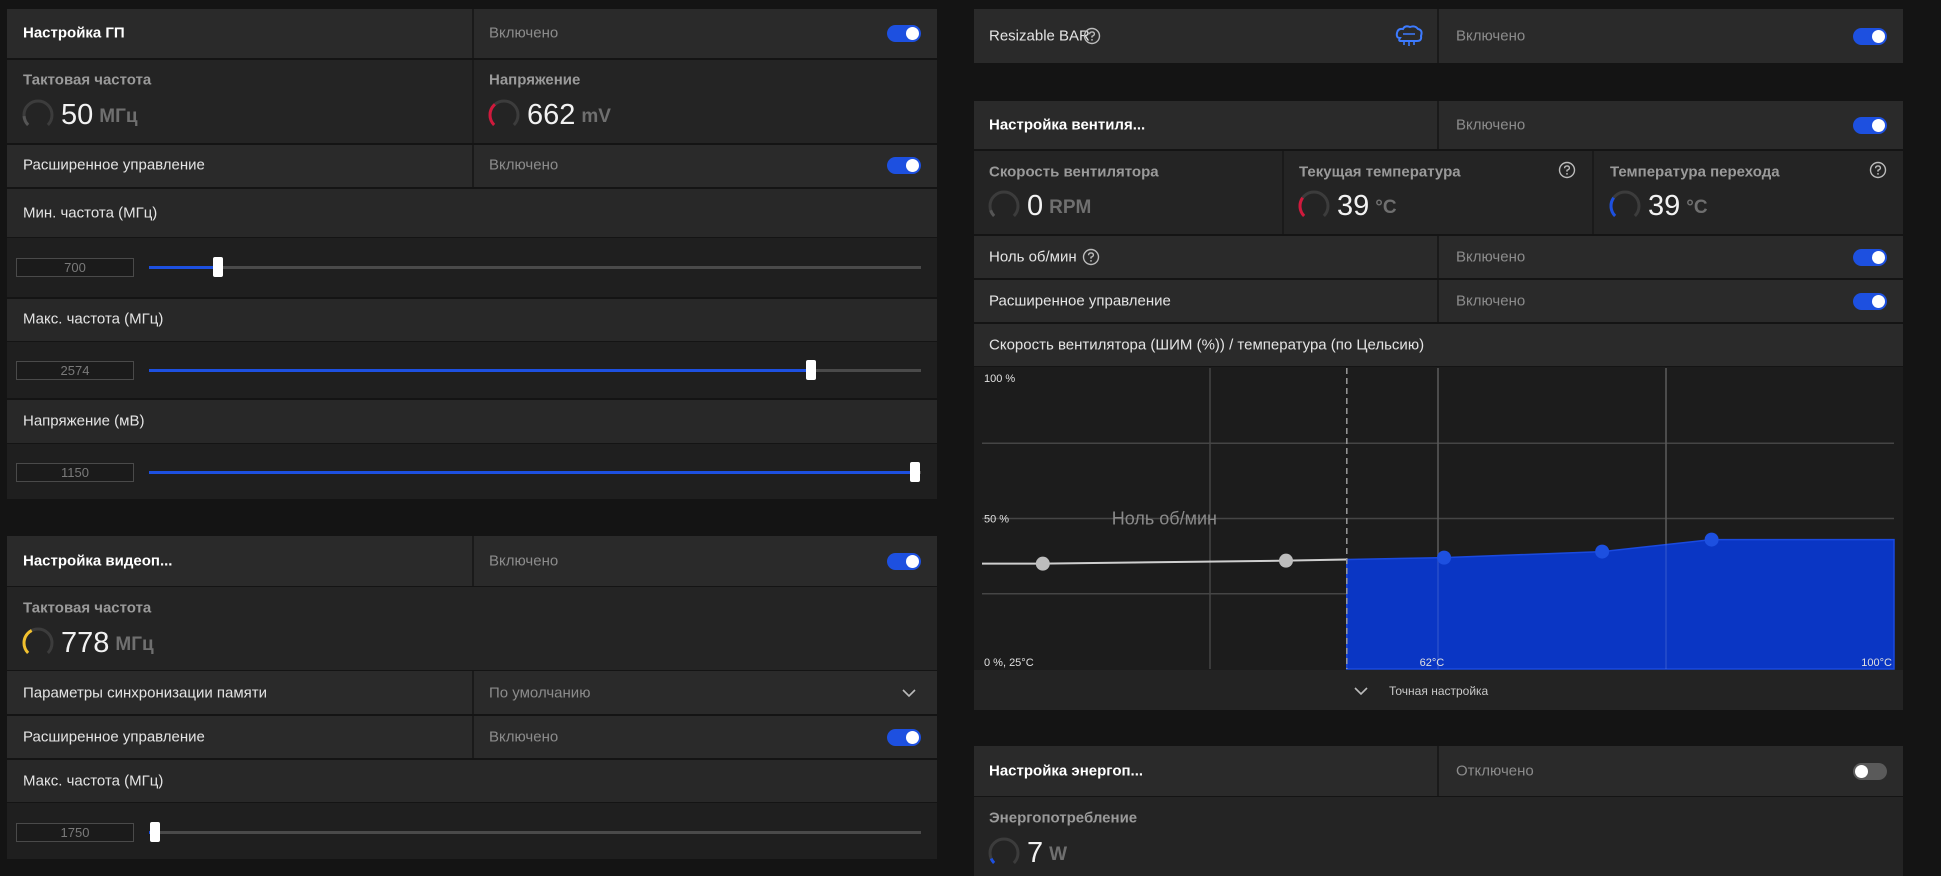 This screenshot has width=1941, height=876. I want to click on metric-label: Скорость вентилятора, so click(1074, 172).